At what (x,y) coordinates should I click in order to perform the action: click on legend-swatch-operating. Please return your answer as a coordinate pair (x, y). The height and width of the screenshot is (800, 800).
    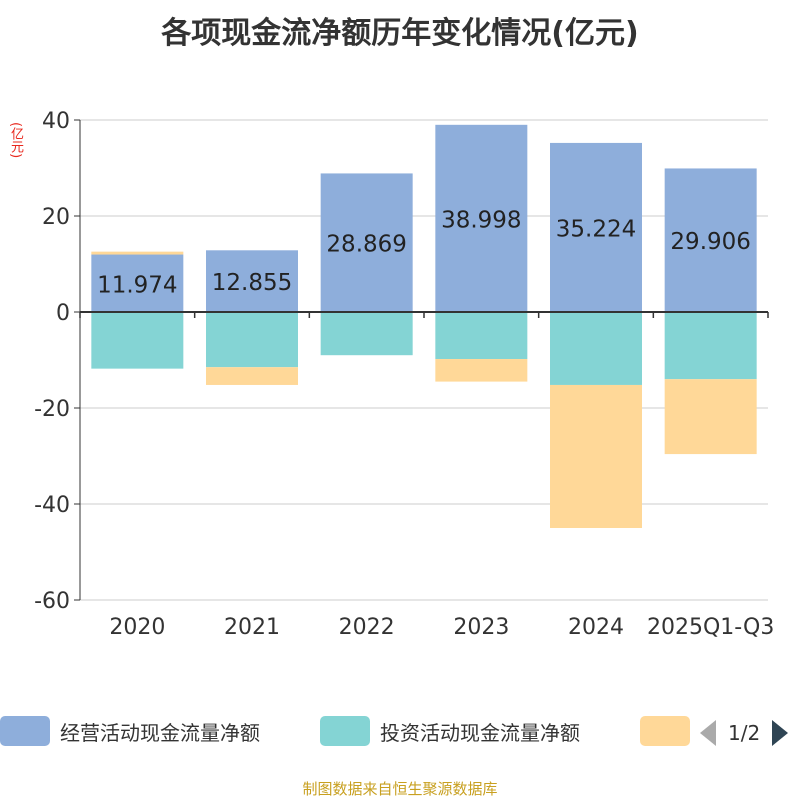
    Looking at the image, I should click on (25, 731).